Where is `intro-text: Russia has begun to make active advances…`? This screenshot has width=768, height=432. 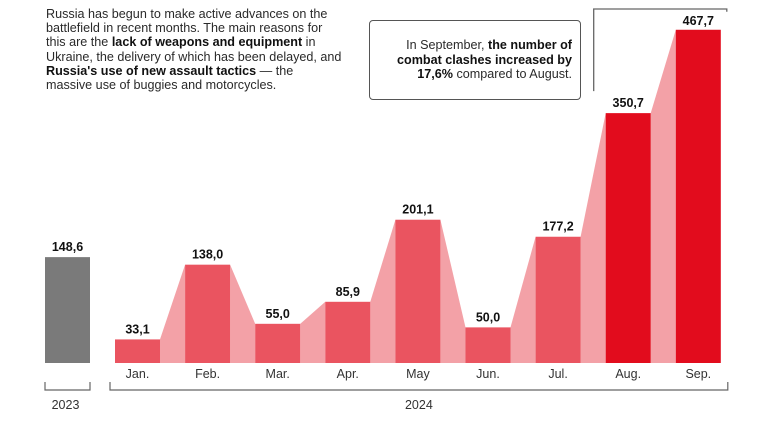
intro-text: Russia has begun to make active advances… is located at coordinates (194, 49).